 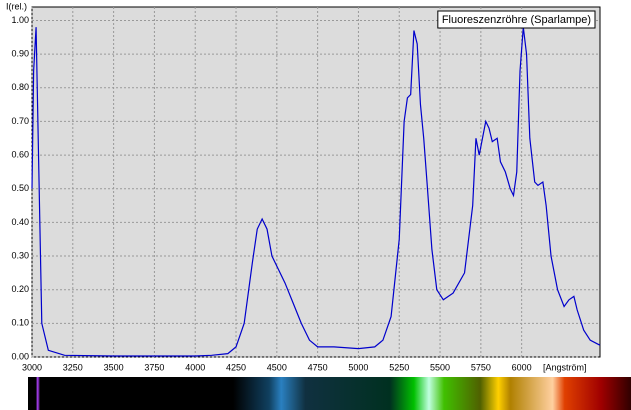 What do you see at coordinates (20, 323) in the screenshot?
I see `y-tick-label: 0.10` at bounding box center [20, 323].